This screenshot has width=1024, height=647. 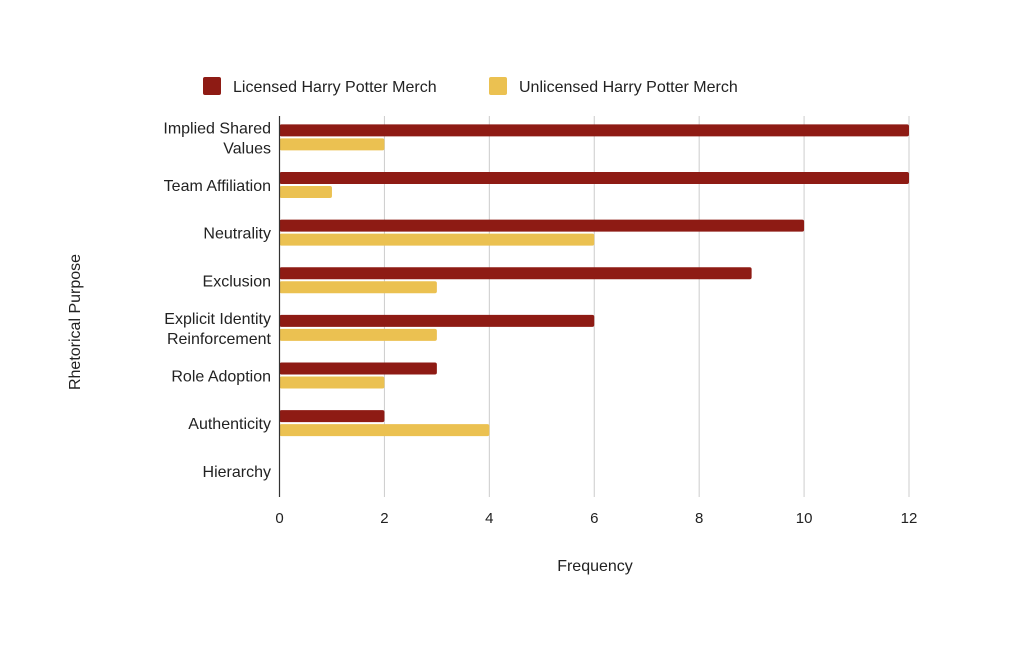 I want to click on category-label: Team Affiliation, so click(x=217, y=186).